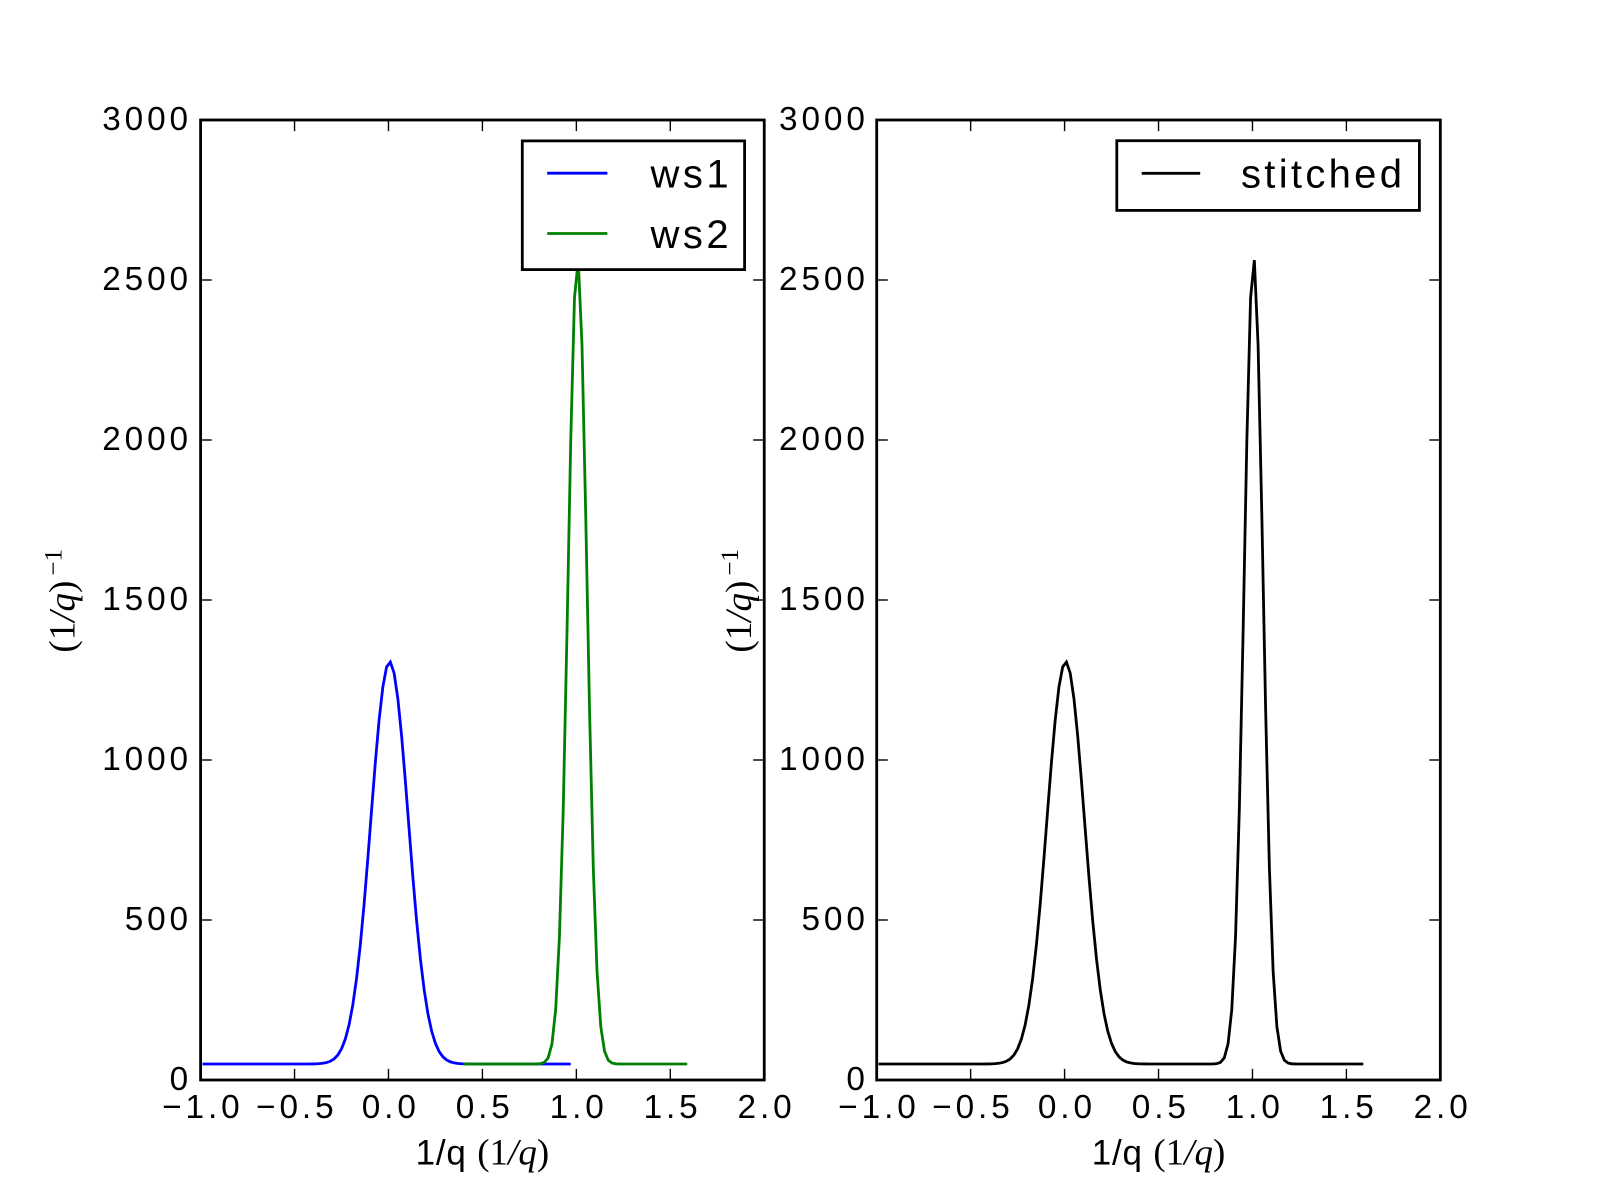 This screenshot has height=1200, width=1600. I want to click on svg-text: ws2, so click(691, 235).